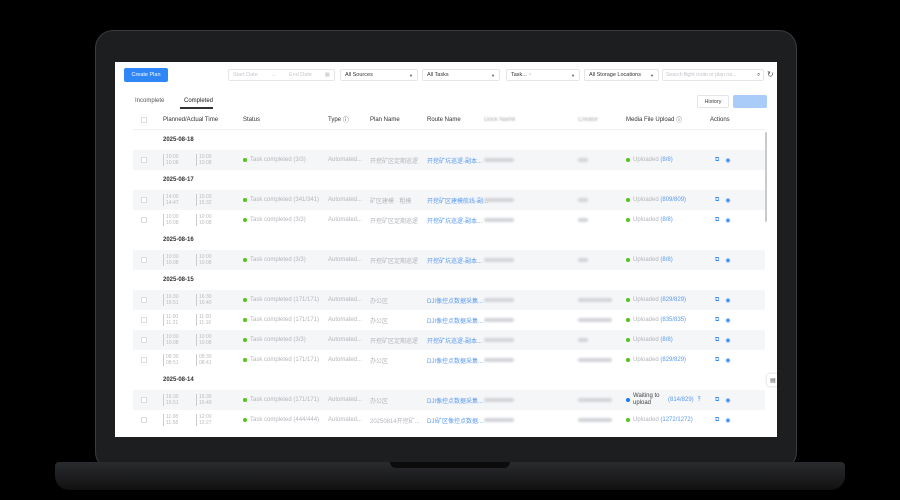 The width and height of the screenshot is (900, 500). What do you see at coordinates (770, 74) in the screenshot?
I see `refresh-icon: ↻` at bounding box center [770, 74].